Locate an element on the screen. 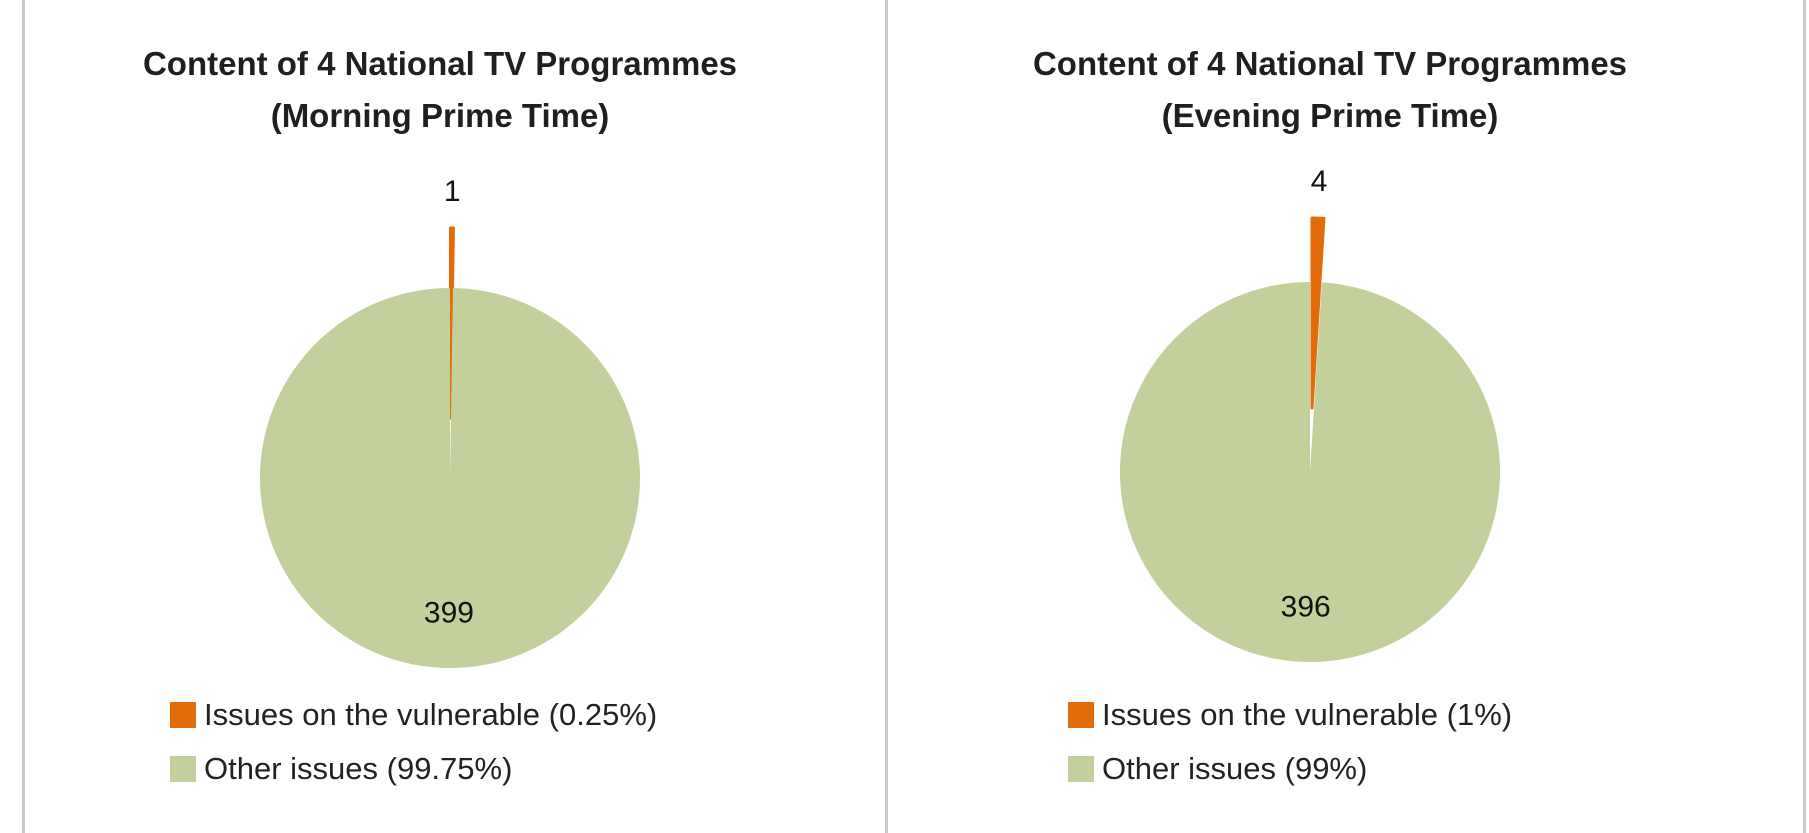 The image size is (1809, 833). data-label: 399 is located at coordinates (449, 613).